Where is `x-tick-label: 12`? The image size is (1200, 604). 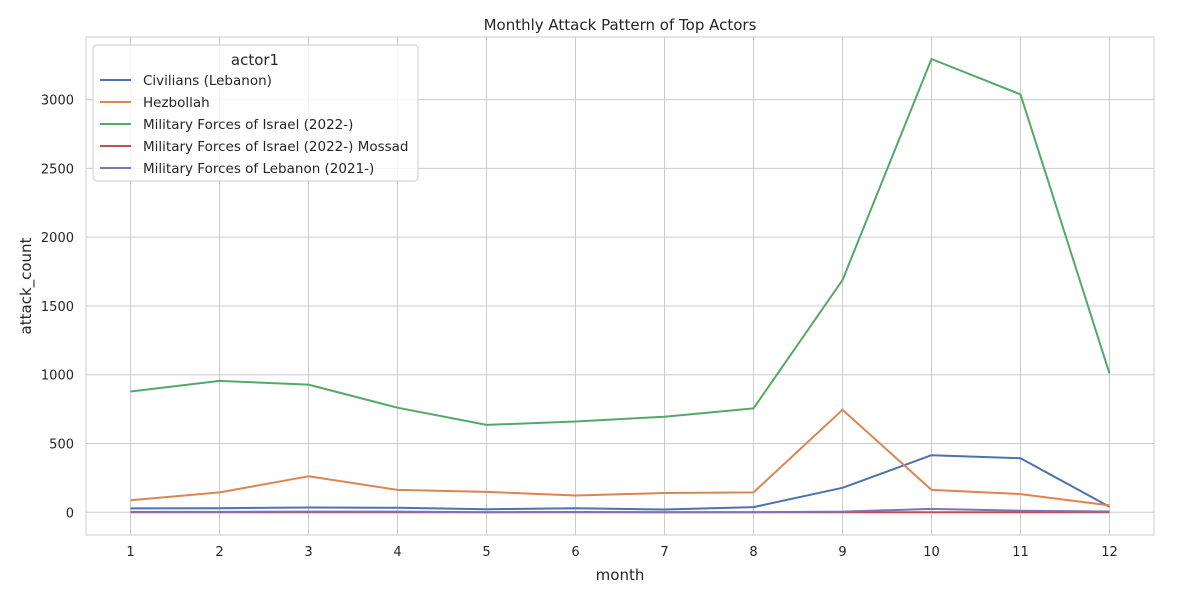 x-tick-label: 12 is located at coordinates (1109, 552).